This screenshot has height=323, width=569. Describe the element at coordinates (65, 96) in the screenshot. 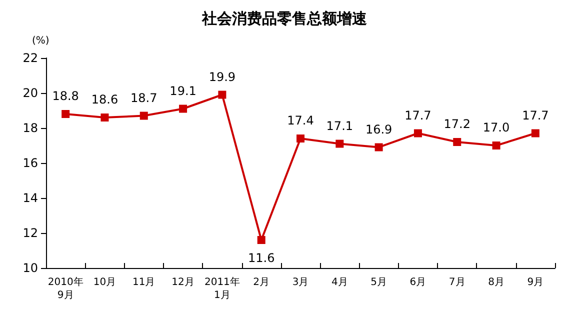

I see `data-label: 18.8` at that location.